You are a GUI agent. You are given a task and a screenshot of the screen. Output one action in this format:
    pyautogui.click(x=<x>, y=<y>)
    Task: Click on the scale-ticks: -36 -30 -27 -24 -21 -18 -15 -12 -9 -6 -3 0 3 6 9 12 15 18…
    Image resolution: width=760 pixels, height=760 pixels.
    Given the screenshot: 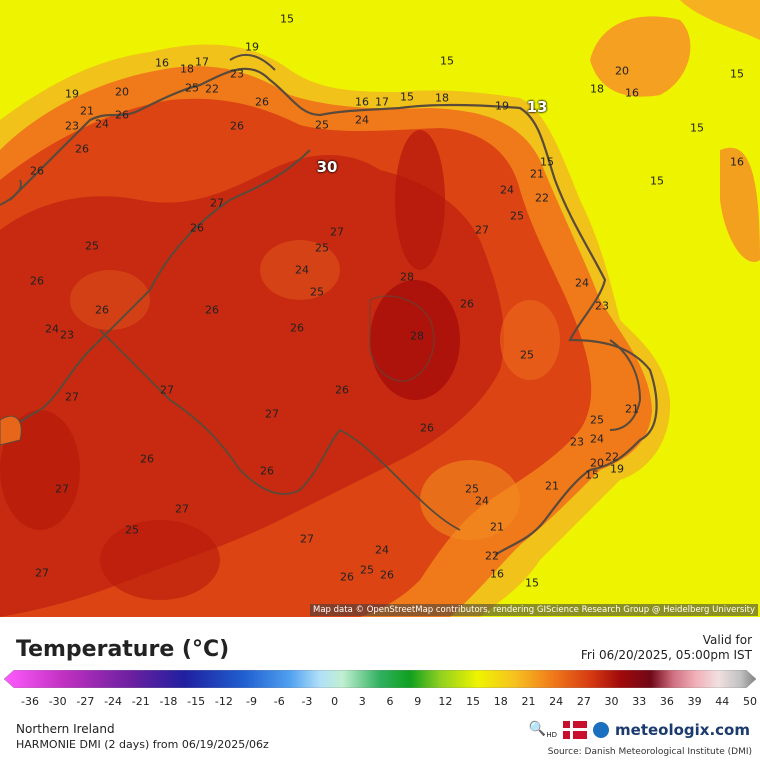 What is the action you would take?
    pyautogui.click(x=380, y=703)
    